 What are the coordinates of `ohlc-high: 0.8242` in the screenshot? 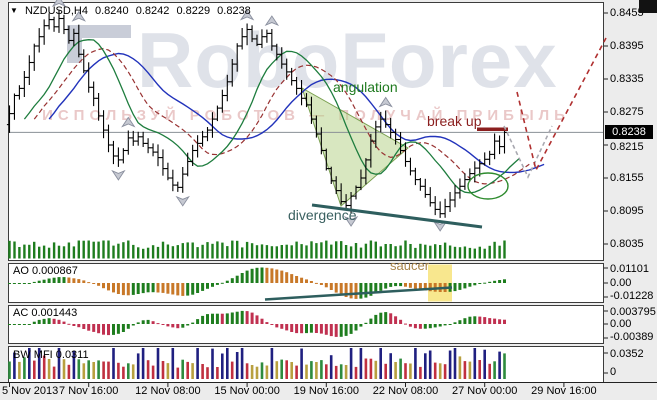 It's located at (152, 11).